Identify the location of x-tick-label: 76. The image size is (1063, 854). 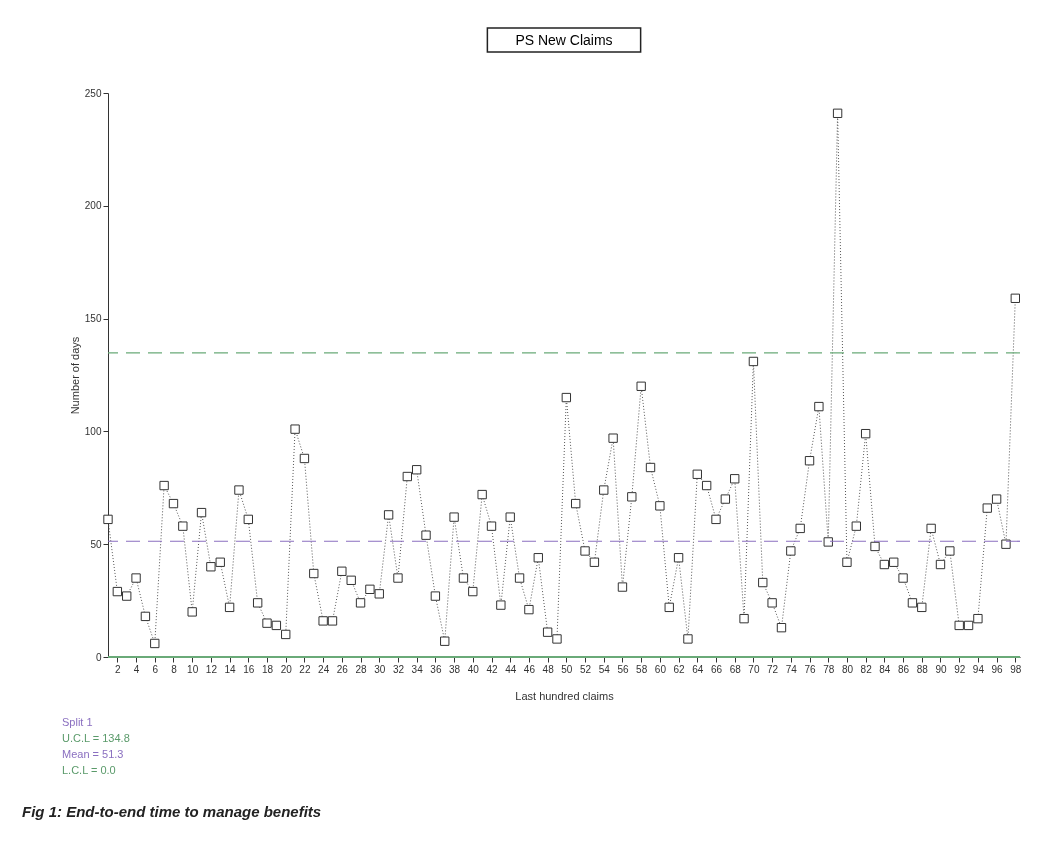
(810, 669).